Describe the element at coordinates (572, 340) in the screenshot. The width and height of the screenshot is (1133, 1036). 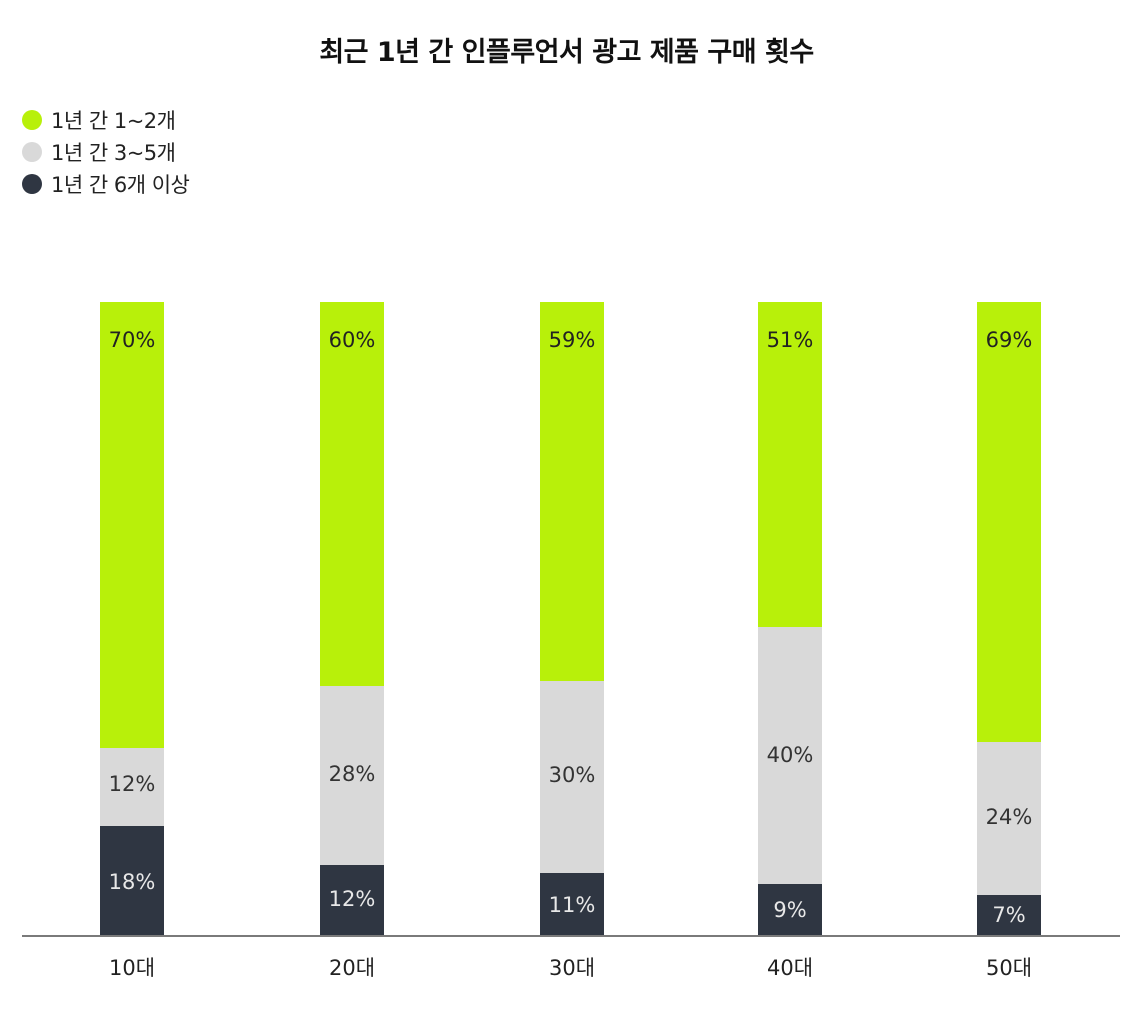
I see `value-label: 59%` at that location.